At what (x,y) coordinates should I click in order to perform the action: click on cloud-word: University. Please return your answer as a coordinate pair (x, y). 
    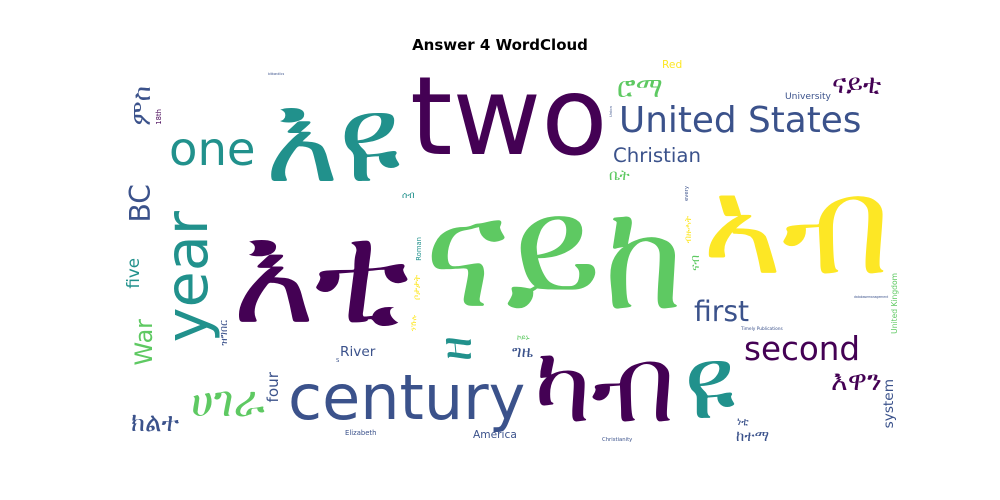
    Looking at the image, I should click on (808, 97).